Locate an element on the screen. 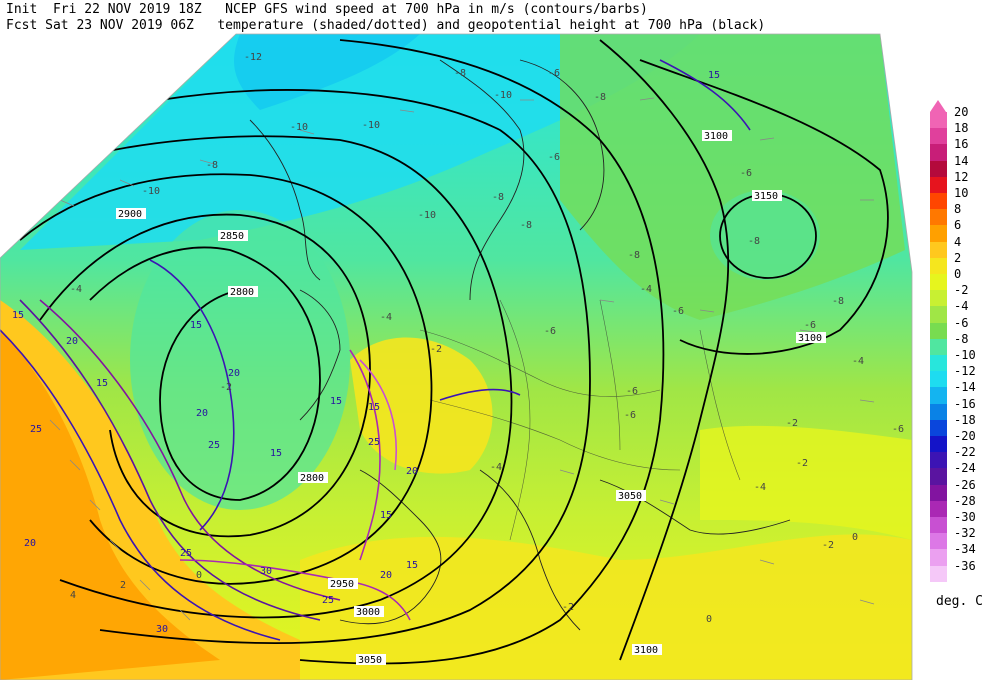 This screenshot has width=1000, height=680. legend-label: -2 is located at coordinates (961, 290).